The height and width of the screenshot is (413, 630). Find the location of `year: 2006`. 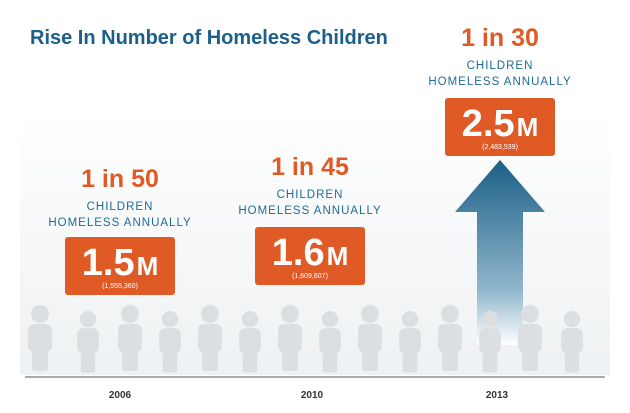

year: 2006 is located at coordinates (120, 395).